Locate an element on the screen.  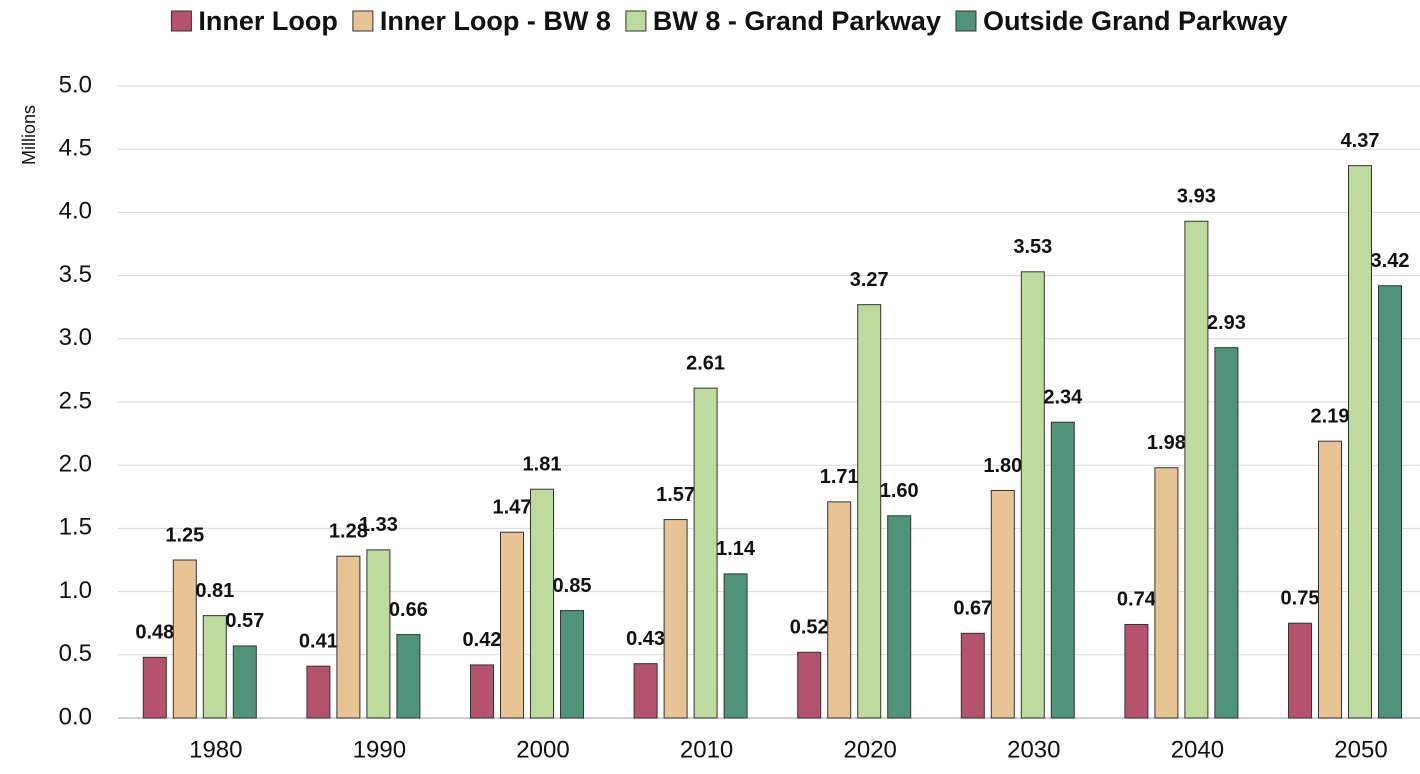
data-label: 3.42 is located at coordinates (1390, 261).